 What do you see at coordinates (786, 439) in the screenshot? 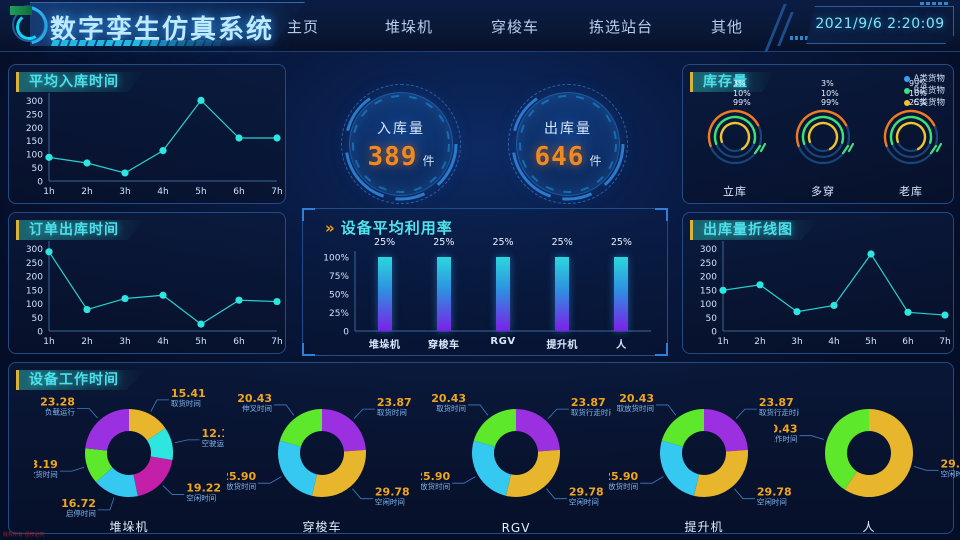
I see `donut-slice-label: 工作时间` at bounding box center [786, 439].